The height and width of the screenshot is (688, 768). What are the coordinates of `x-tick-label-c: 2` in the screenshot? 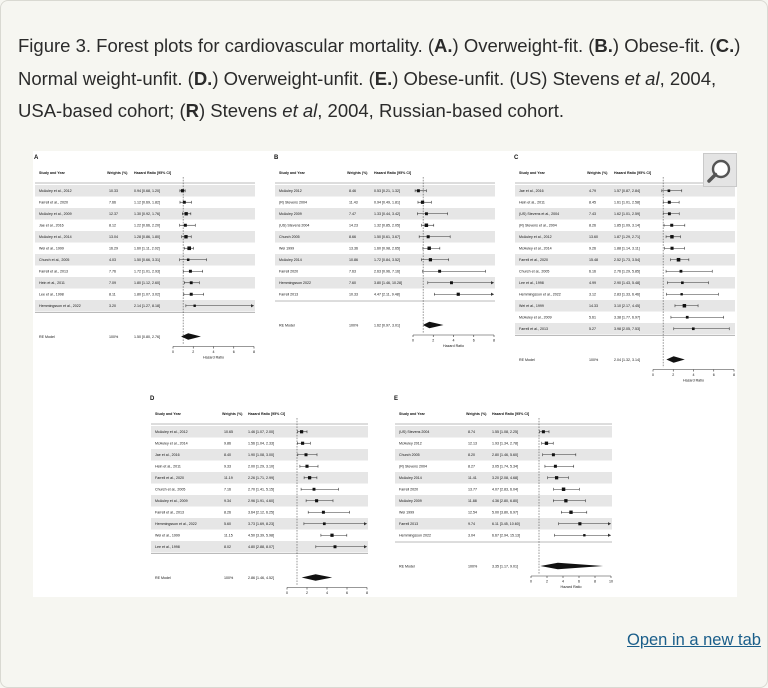 It's located at (673, 375).